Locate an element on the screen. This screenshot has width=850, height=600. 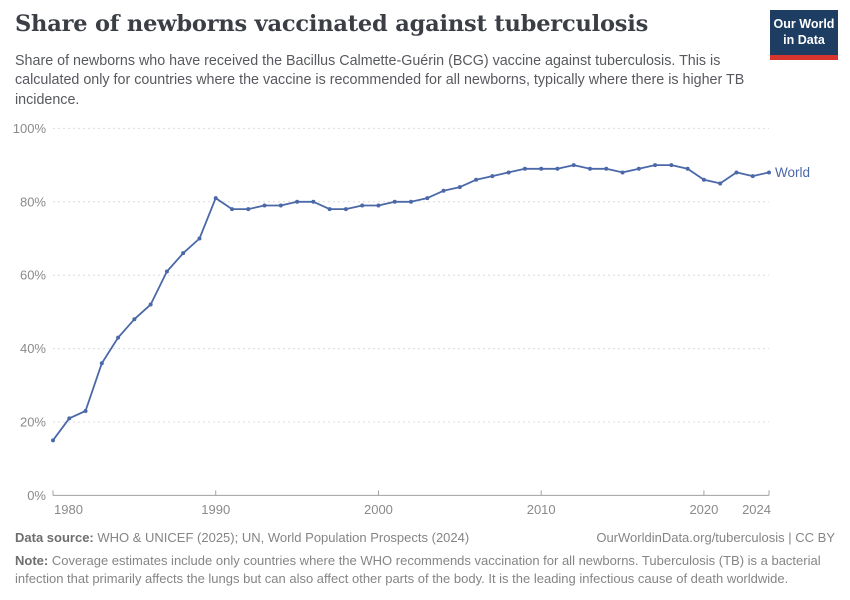
data-point-1990 is located at coordinates (215, 198).